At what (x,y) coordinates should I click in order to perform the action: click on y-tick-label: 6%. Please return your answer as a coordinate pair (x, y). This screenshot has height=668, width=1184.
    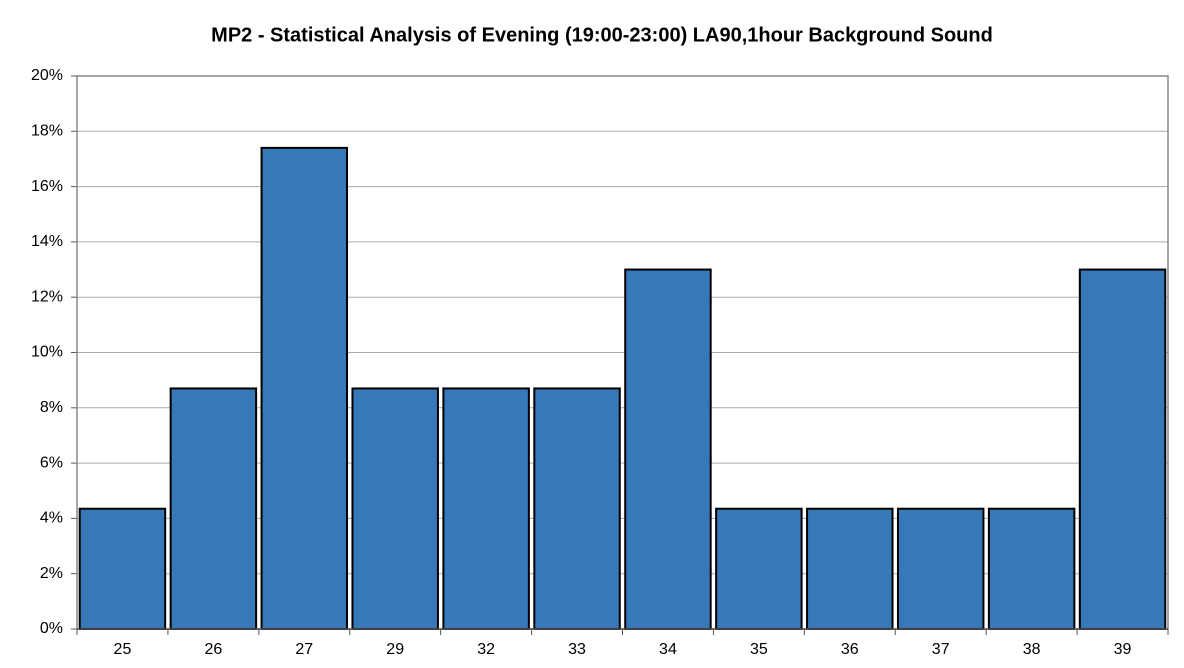
    Looking at the image, I should click on (51, 462).